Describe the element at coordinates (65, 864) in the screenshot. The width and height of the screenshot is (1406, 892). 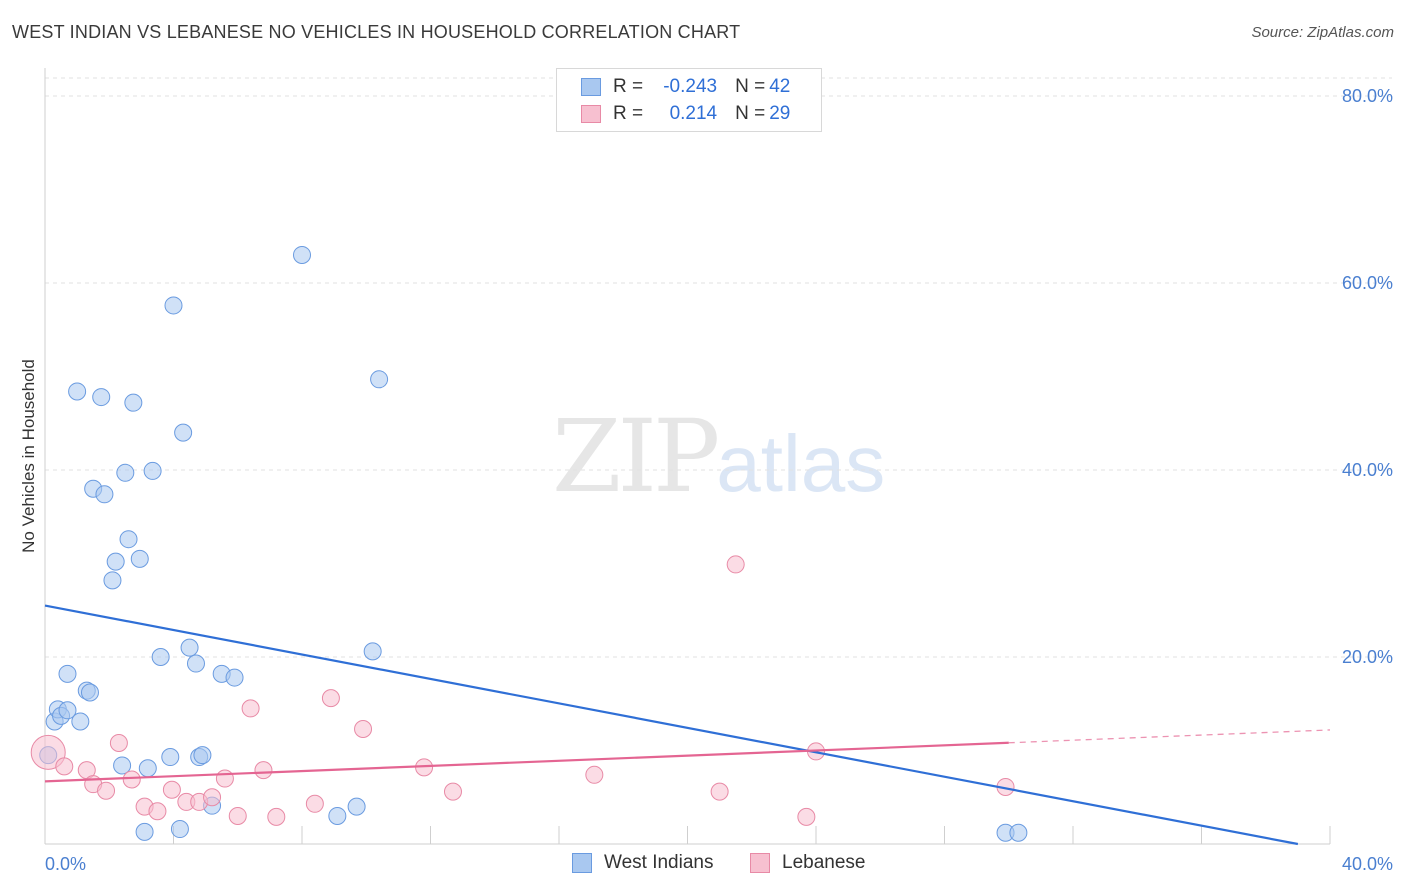
I see `x-tick-label: 0.0%` at that location.